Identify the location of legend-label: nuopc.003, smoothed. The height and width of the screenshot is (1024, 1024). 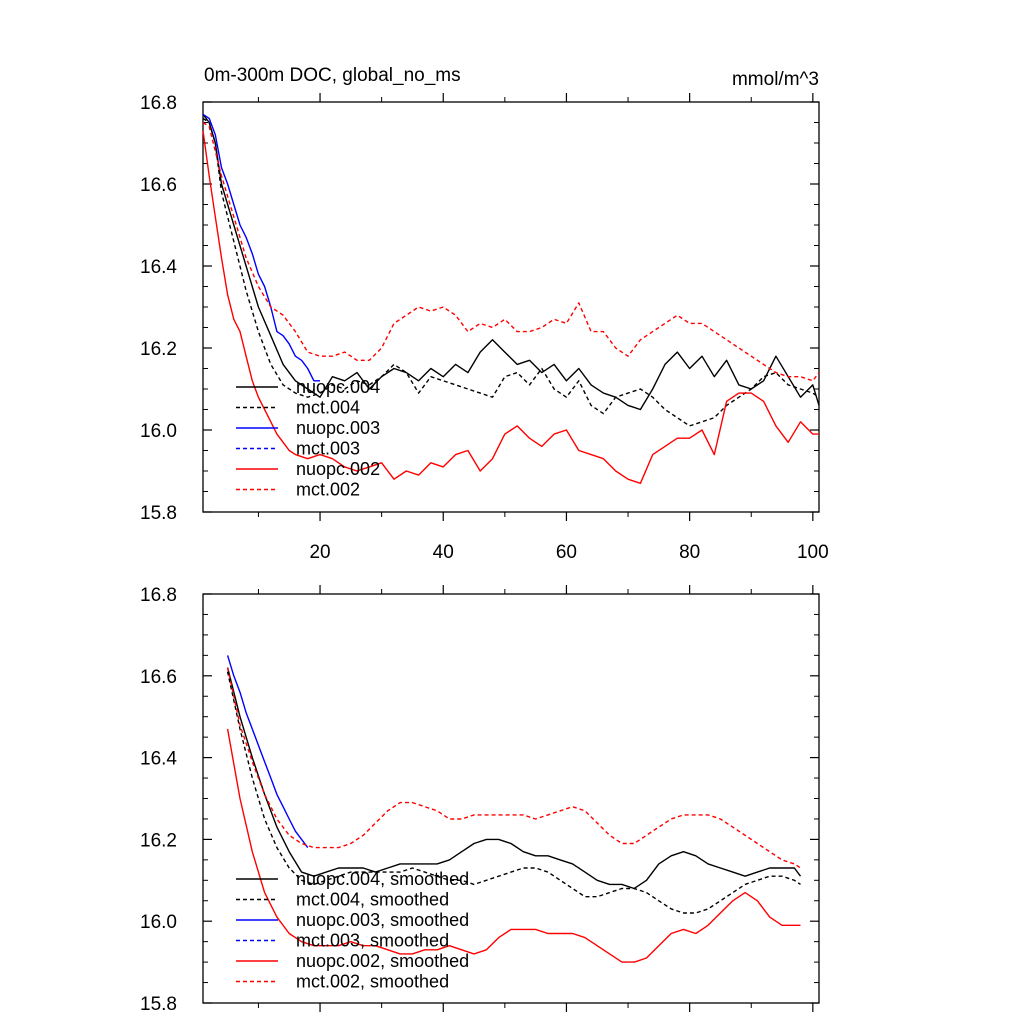
(382, 920).